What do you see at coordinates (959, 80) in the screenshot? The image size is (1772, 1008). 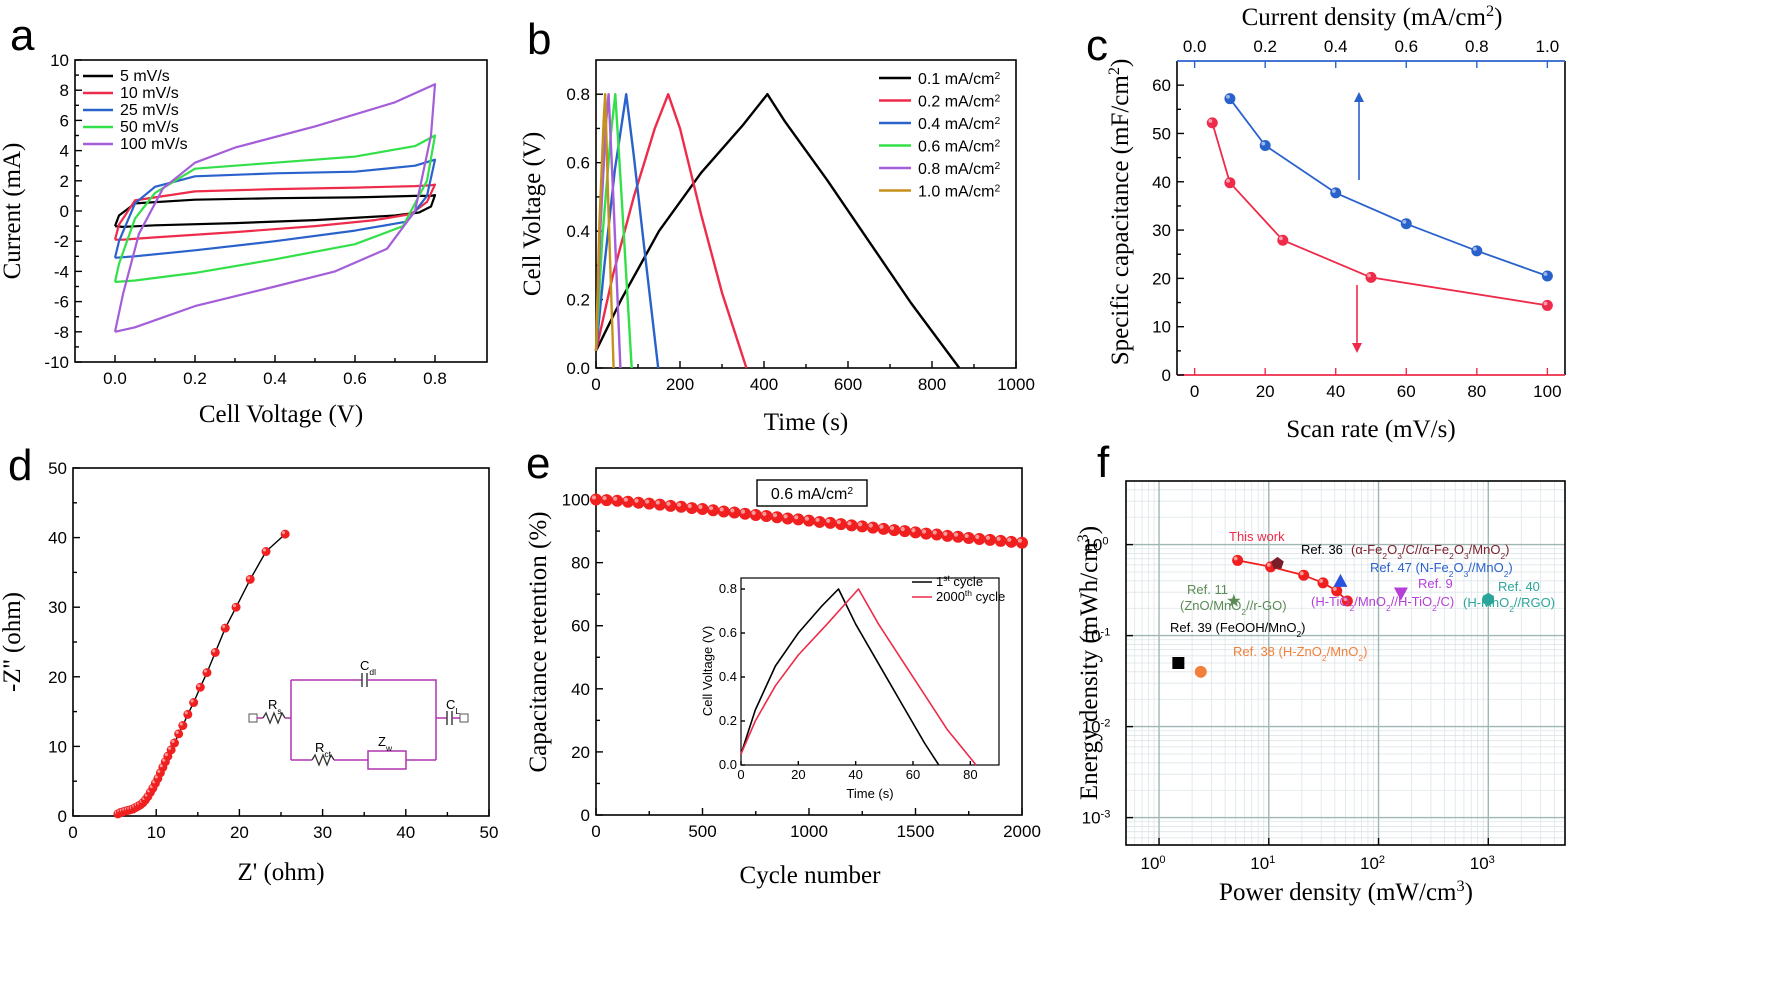 I see `legend-label: 0.1 mA/cm2` at bounding box center [959, 80].